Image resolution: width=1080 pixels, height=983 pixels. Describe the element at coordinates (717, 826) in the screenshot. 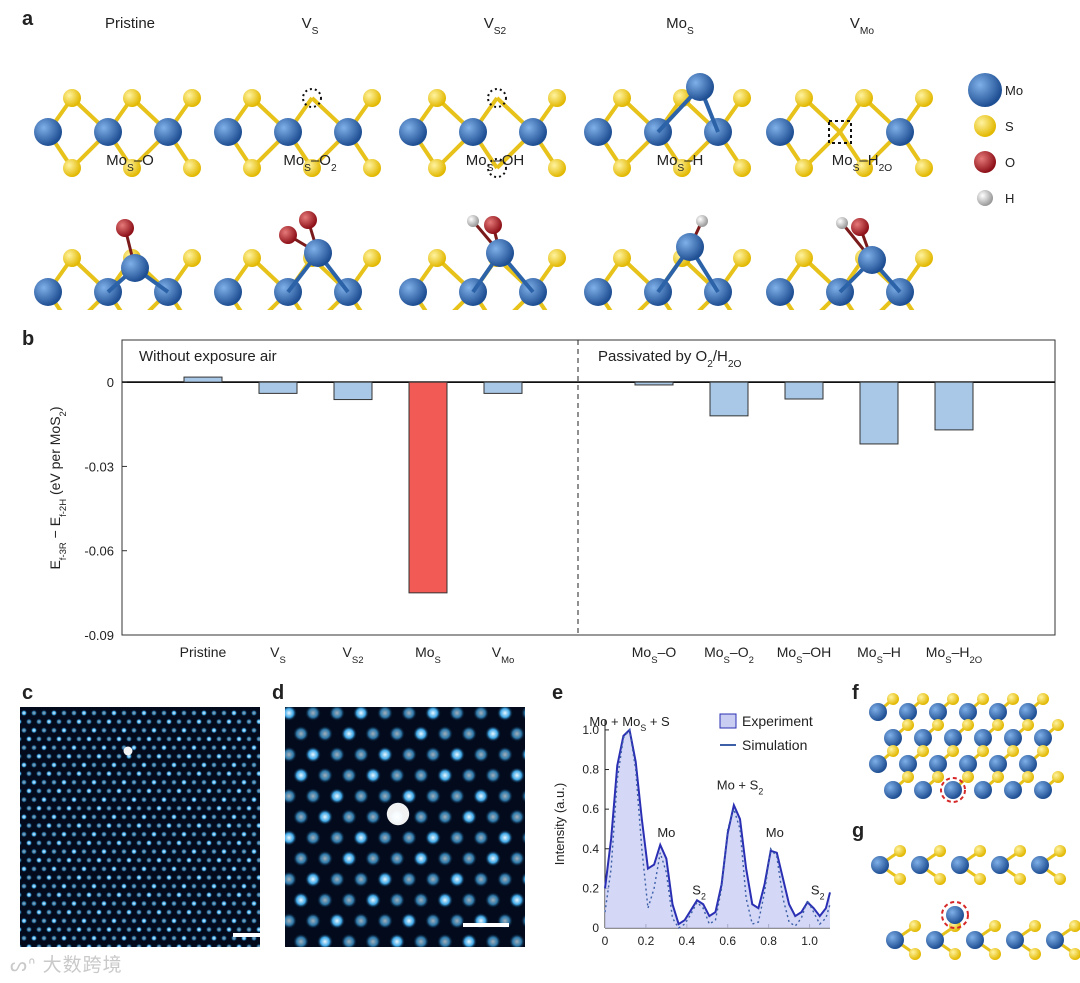

I see `experiment-line` at that location.